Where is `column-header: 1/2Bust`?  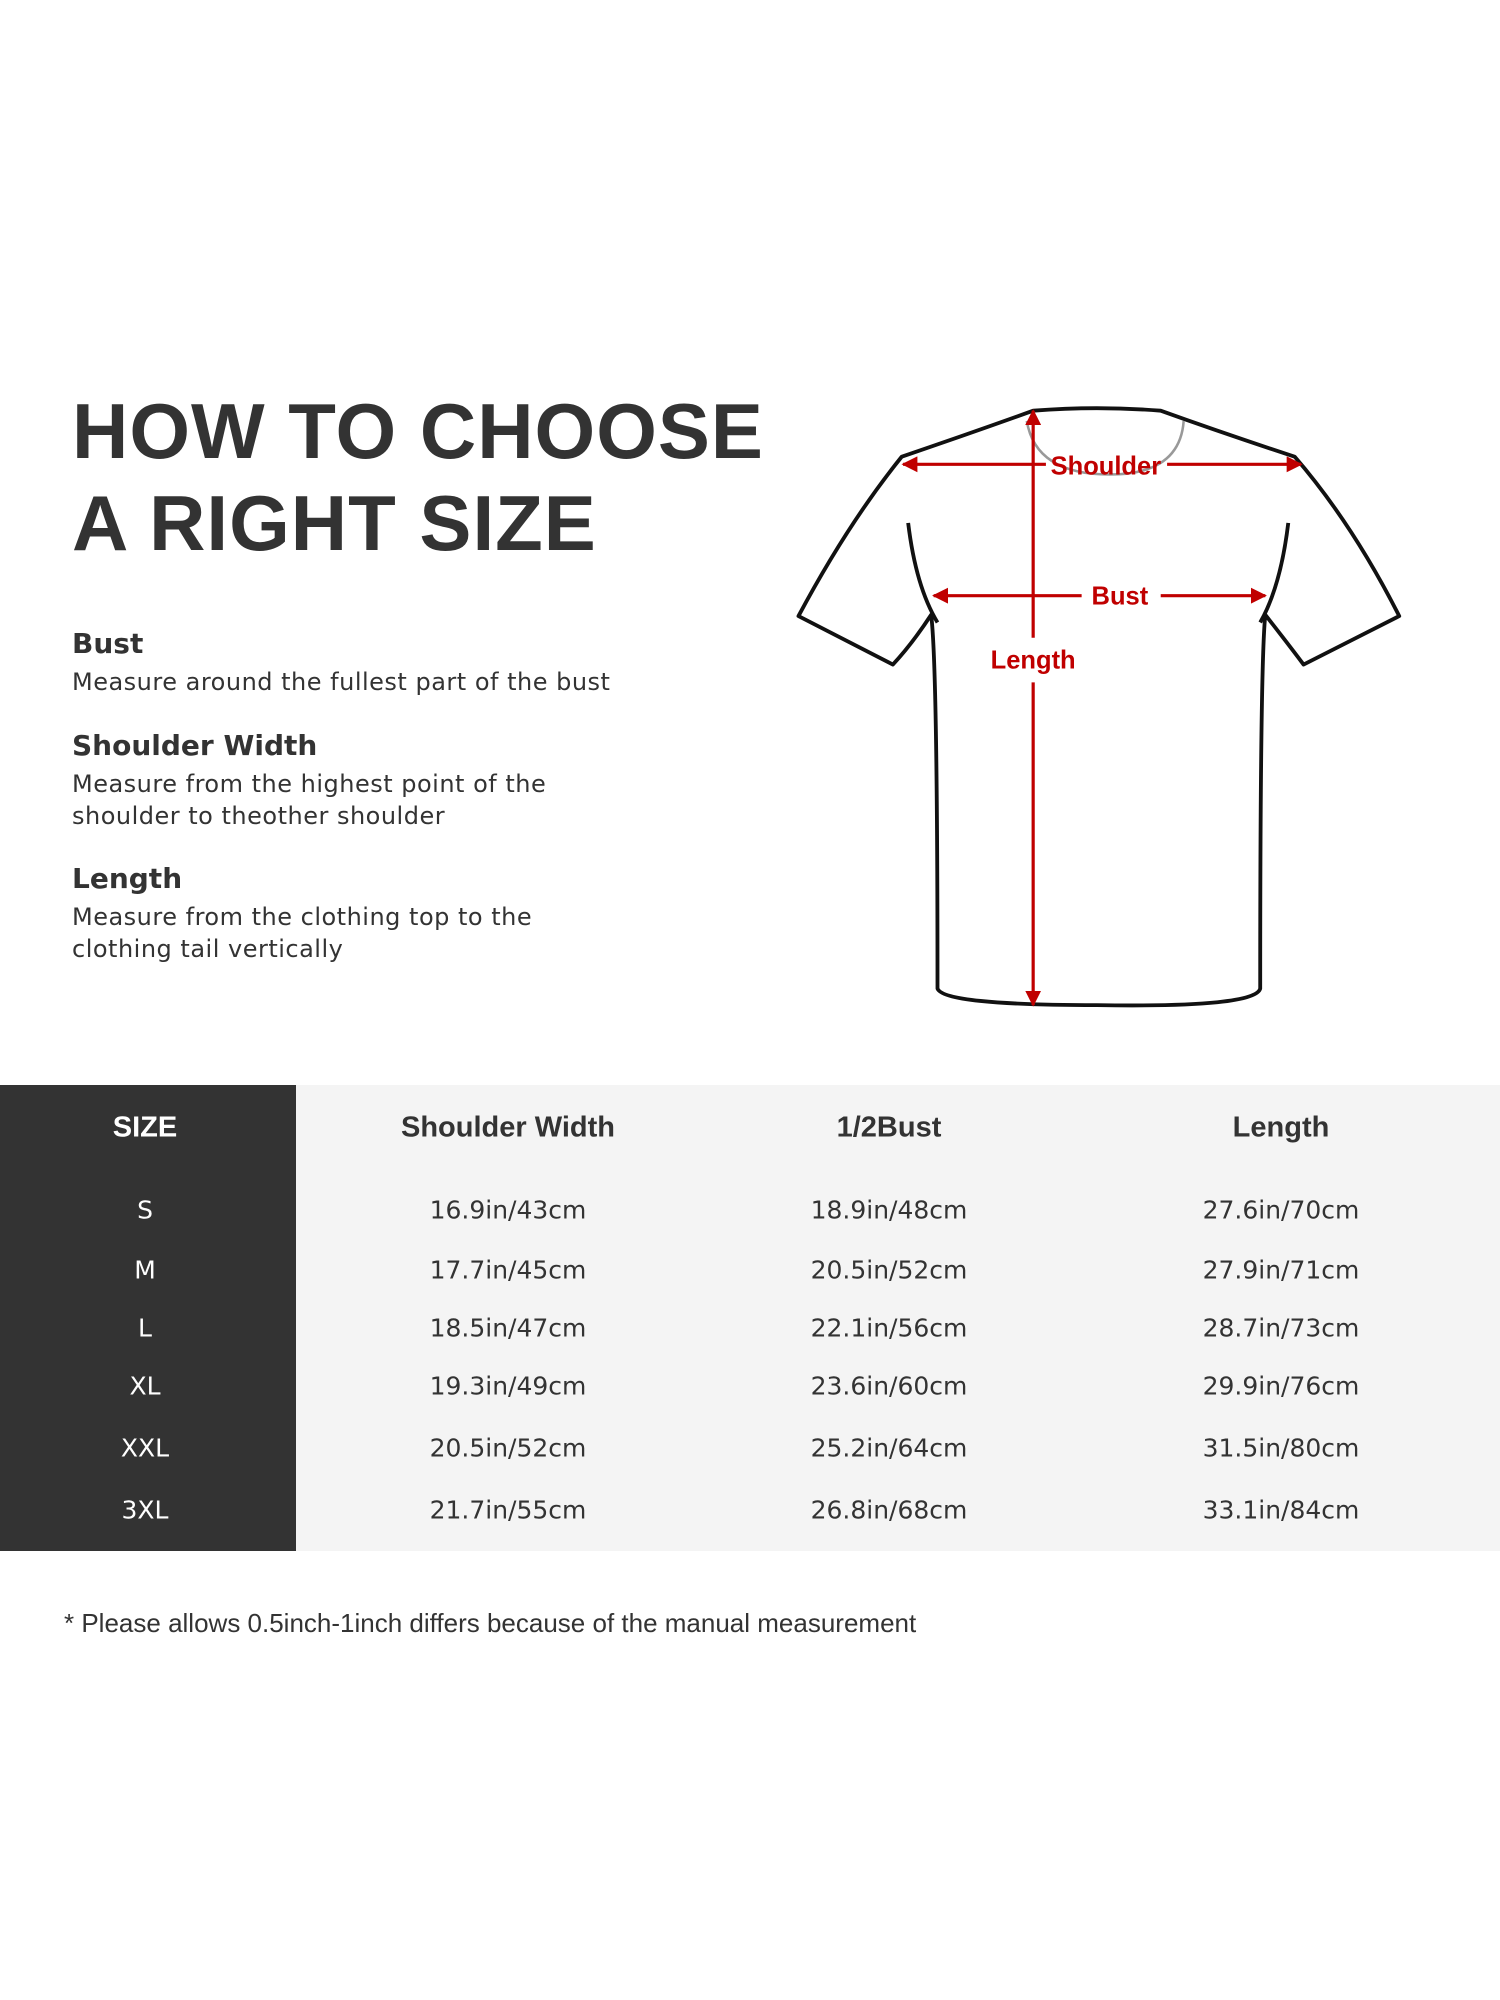 column-header: 1/2Bust is located at coordinates (889, 1127).